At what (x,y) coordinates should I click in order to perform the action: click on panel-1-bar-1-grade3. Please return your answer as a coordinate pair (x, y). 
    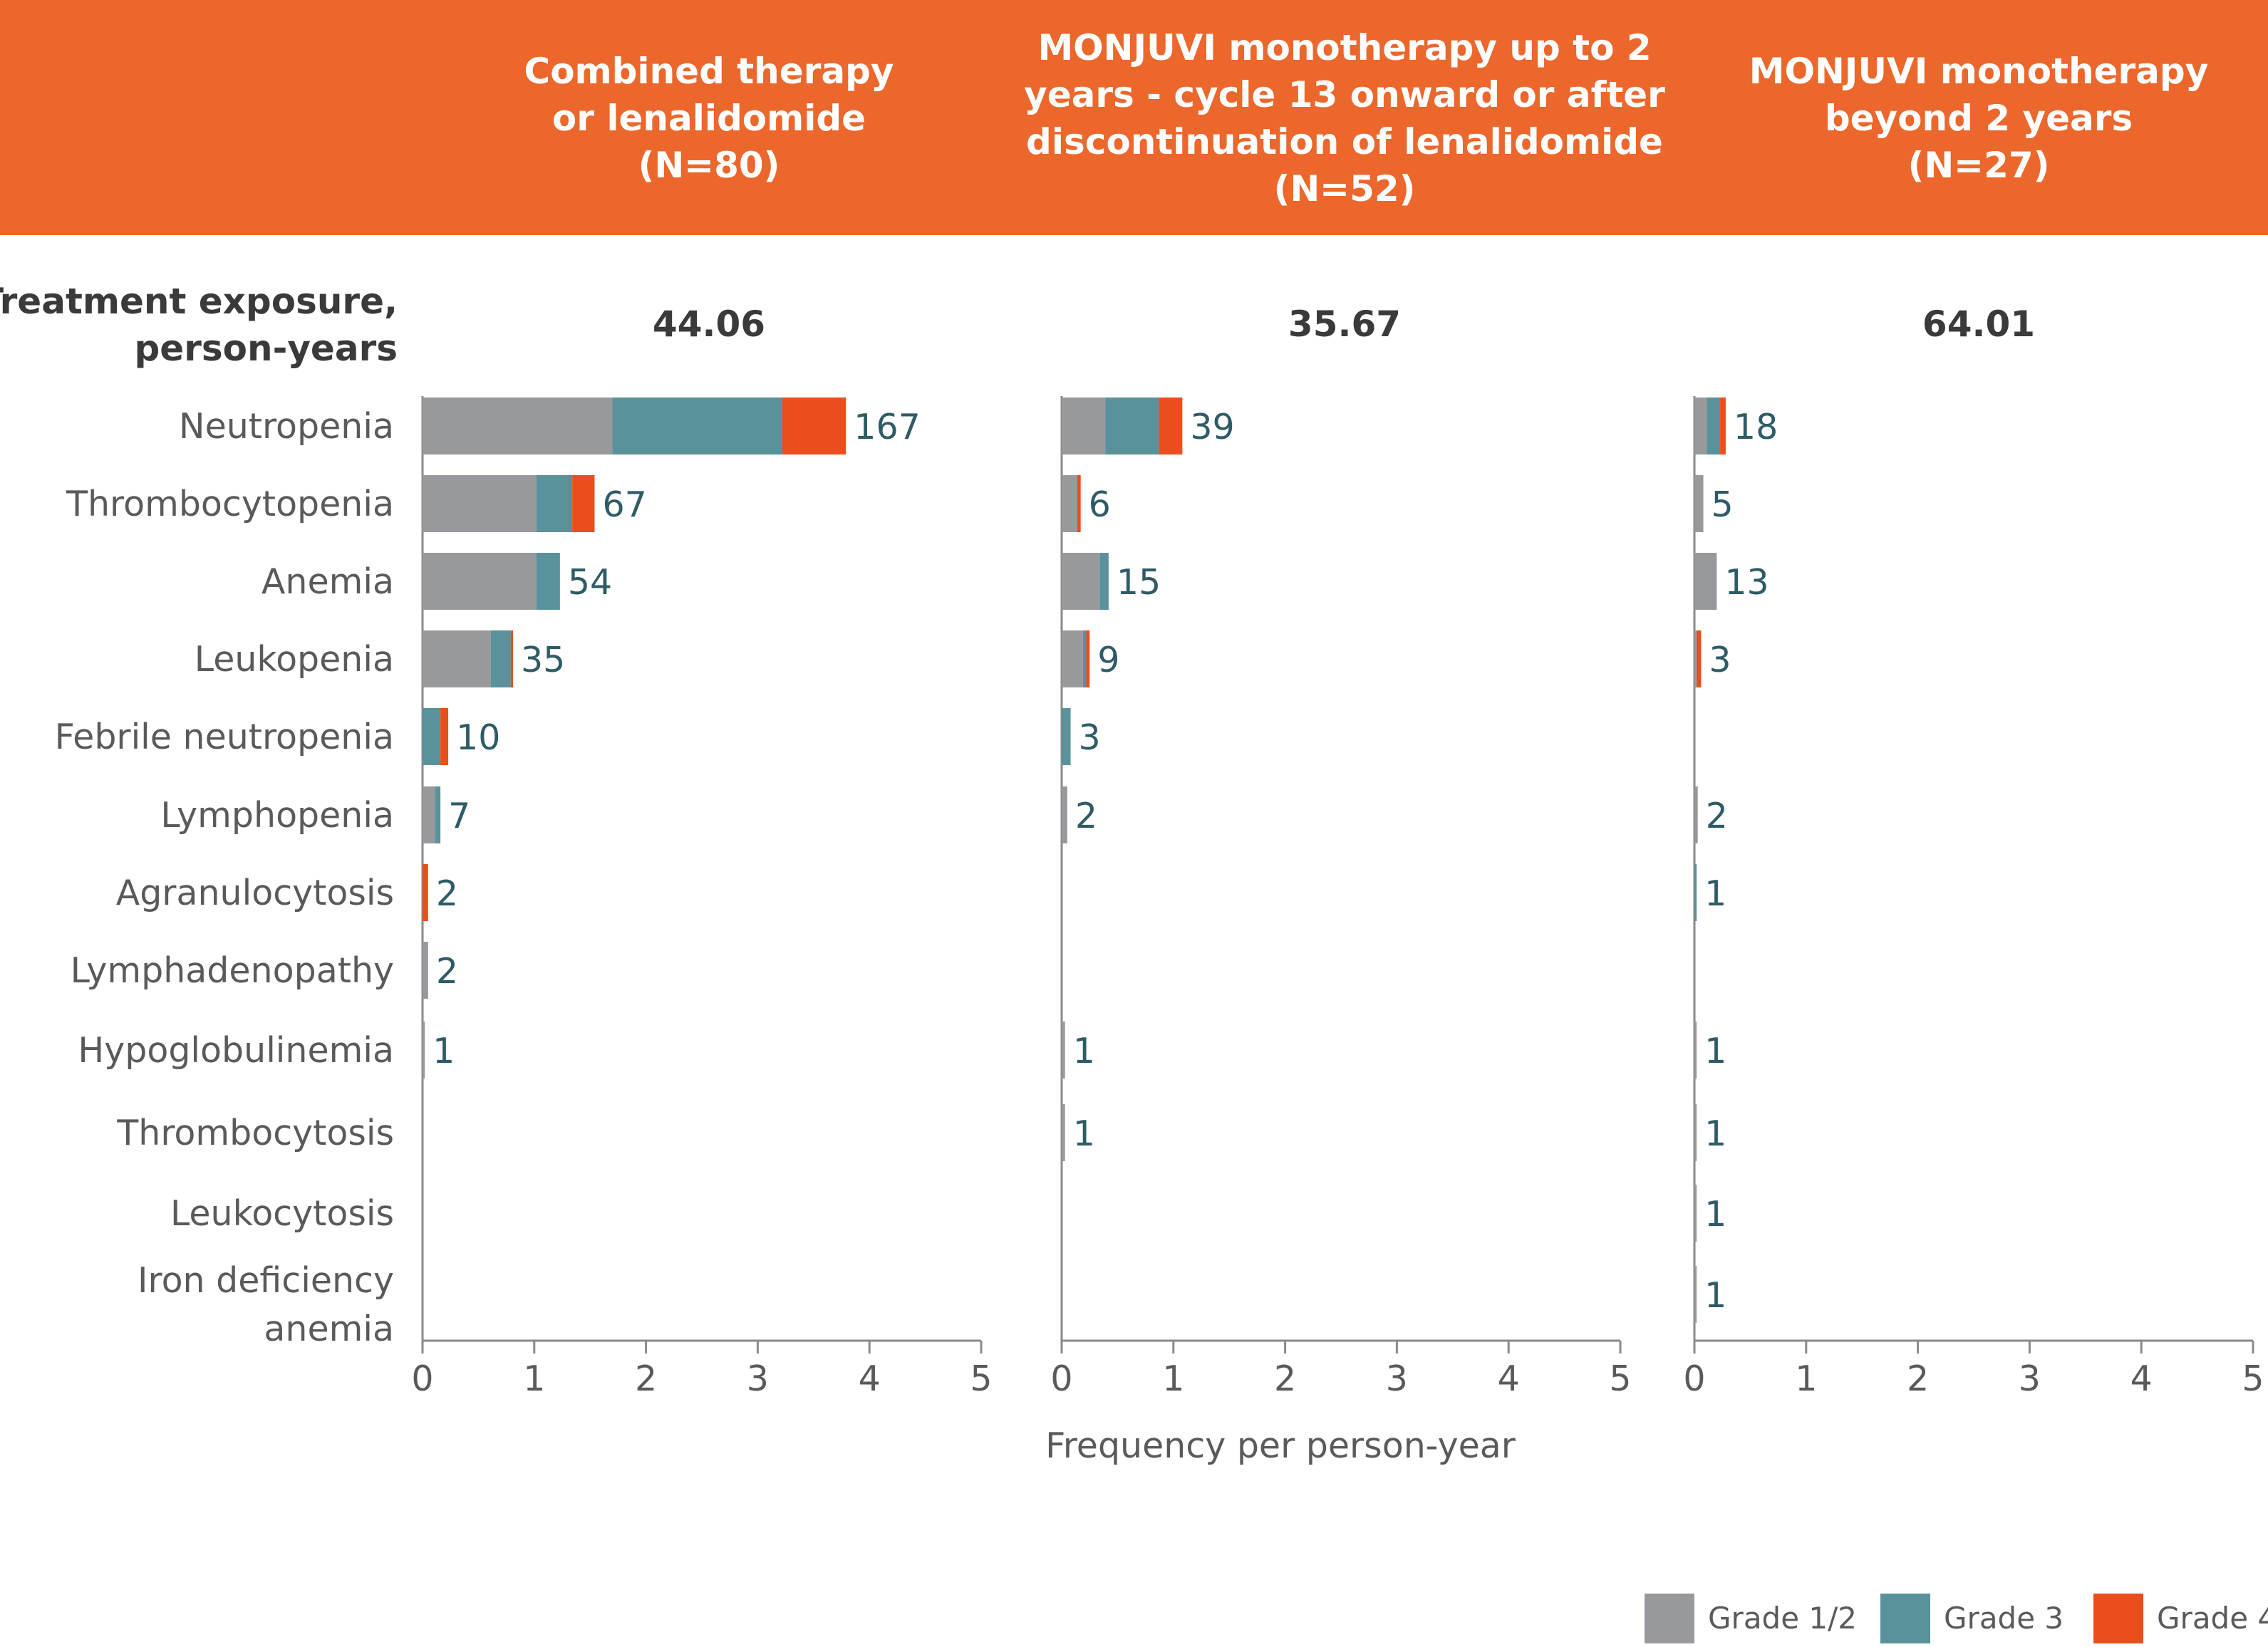
    Looking at the image, I should click on (697, 426).